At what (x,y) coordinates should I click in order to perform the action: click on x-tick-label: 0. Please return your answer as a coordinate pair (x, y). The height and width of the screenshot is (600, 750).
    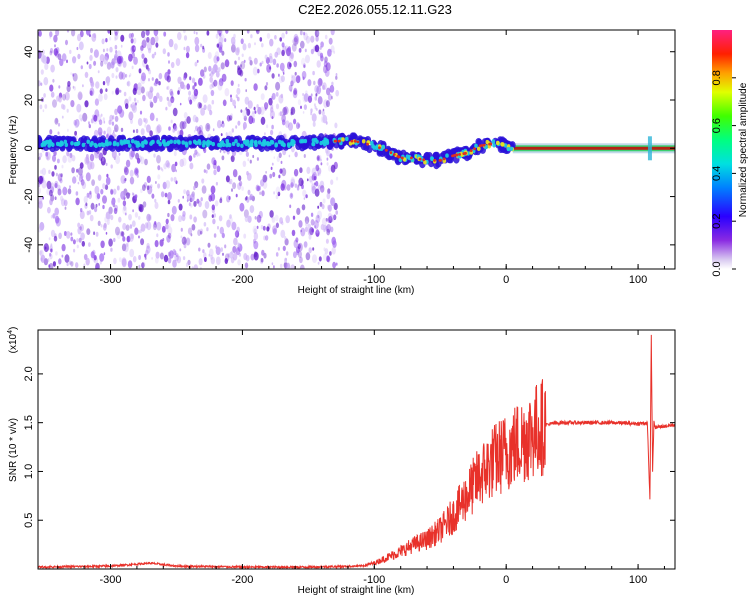
    Looking at the image, I should click on (506, 280).